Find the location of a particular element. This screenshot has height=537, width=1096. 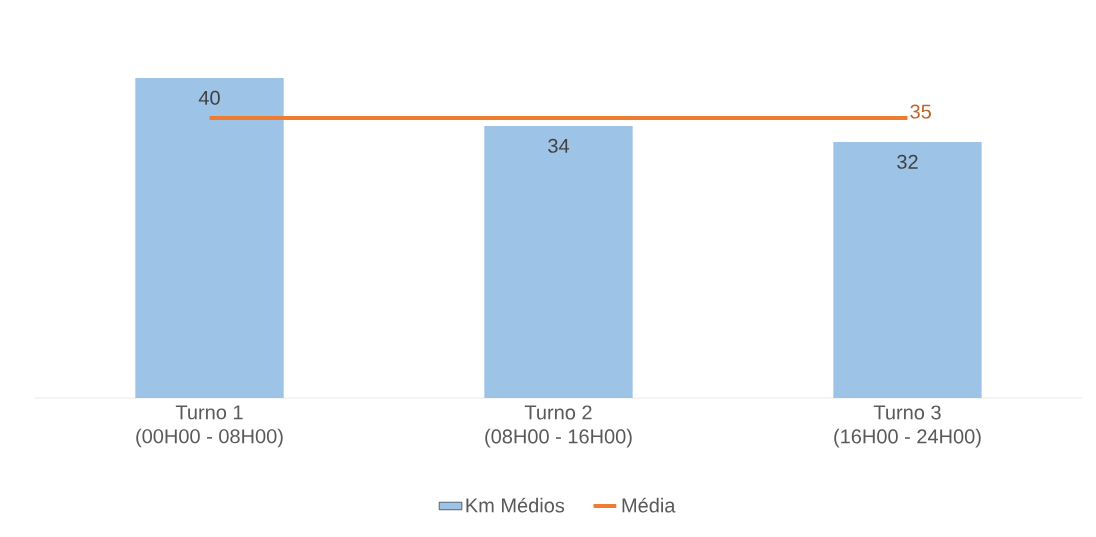

data-label: 40 is located at coordinates (209, 97).